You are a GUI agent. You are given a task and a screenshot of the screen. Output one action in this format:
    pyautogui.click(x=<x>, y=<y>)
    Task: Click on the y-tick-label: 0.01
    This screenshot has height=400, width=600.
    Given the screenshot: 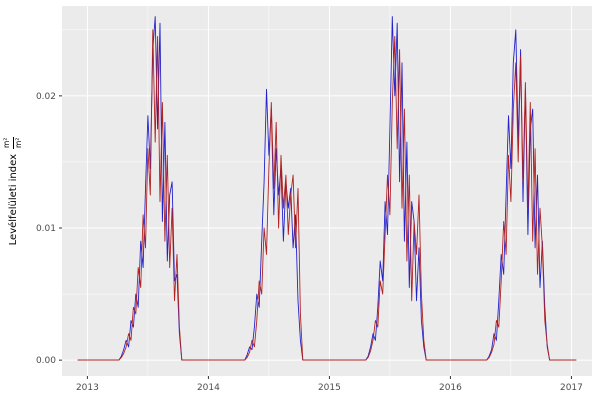 What is the action you would take?
    pyautogui.click(x=46, y=229)
    